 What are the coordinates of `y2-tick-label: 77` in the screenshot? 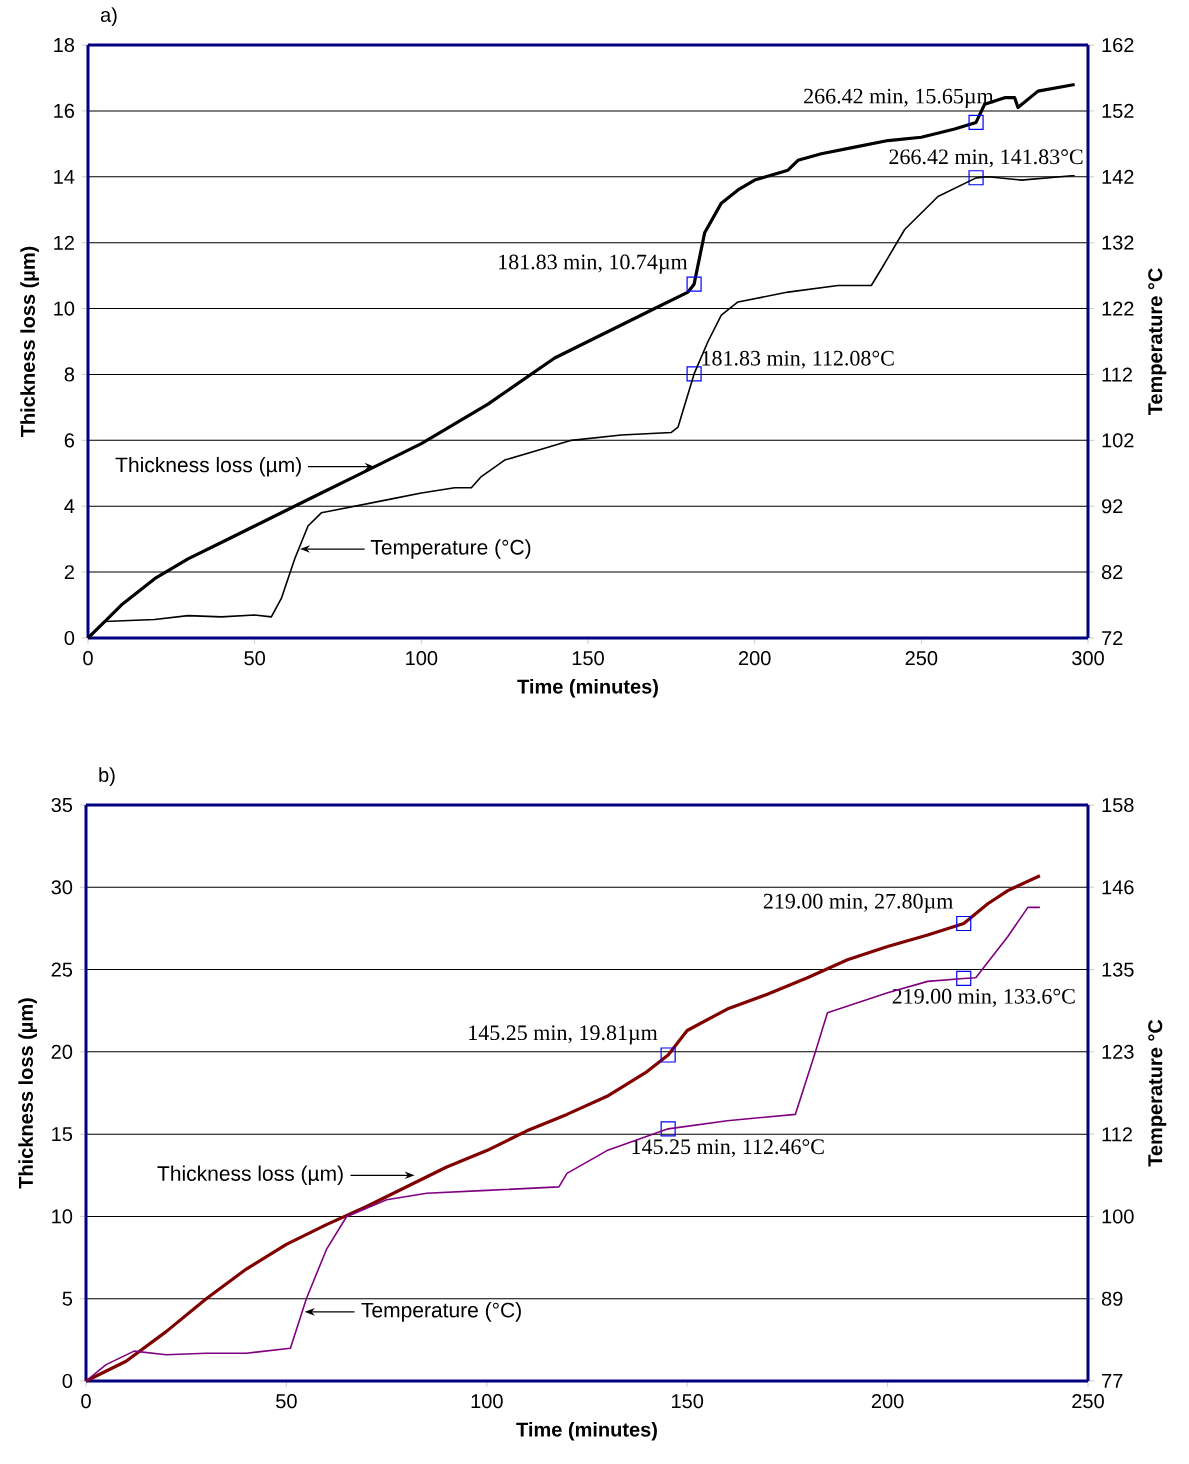 It's located at (1112, 1381).